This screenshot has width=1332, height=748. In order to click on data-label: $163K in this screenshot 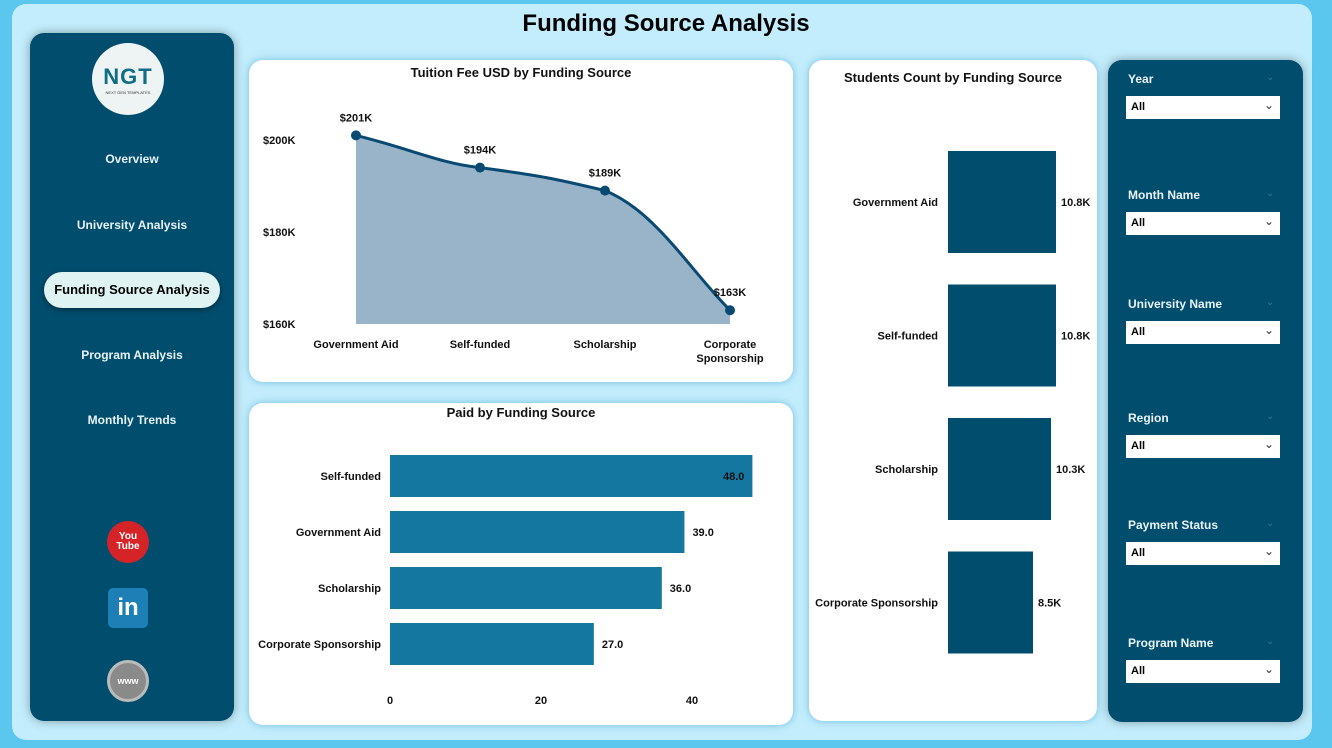, I will do `click(730, 293)`.